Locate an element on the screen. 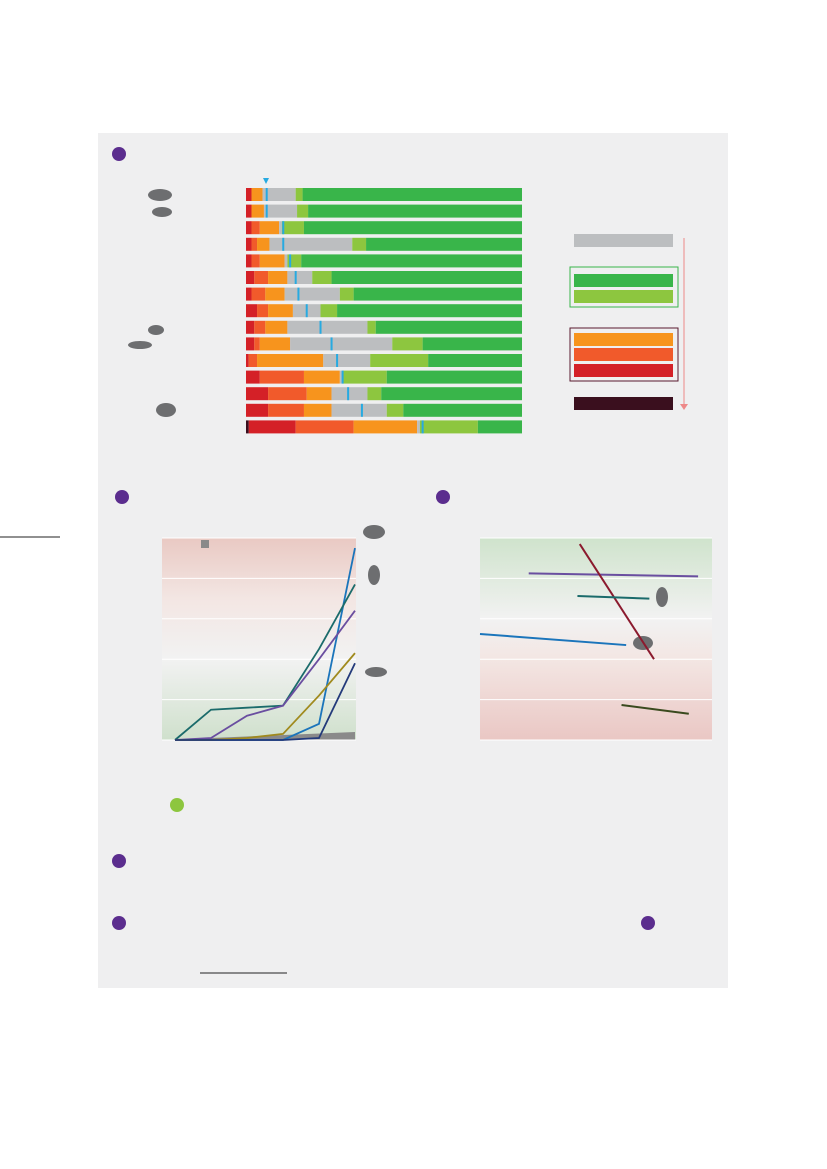  plot-bg is located at coordinates (596, 639).